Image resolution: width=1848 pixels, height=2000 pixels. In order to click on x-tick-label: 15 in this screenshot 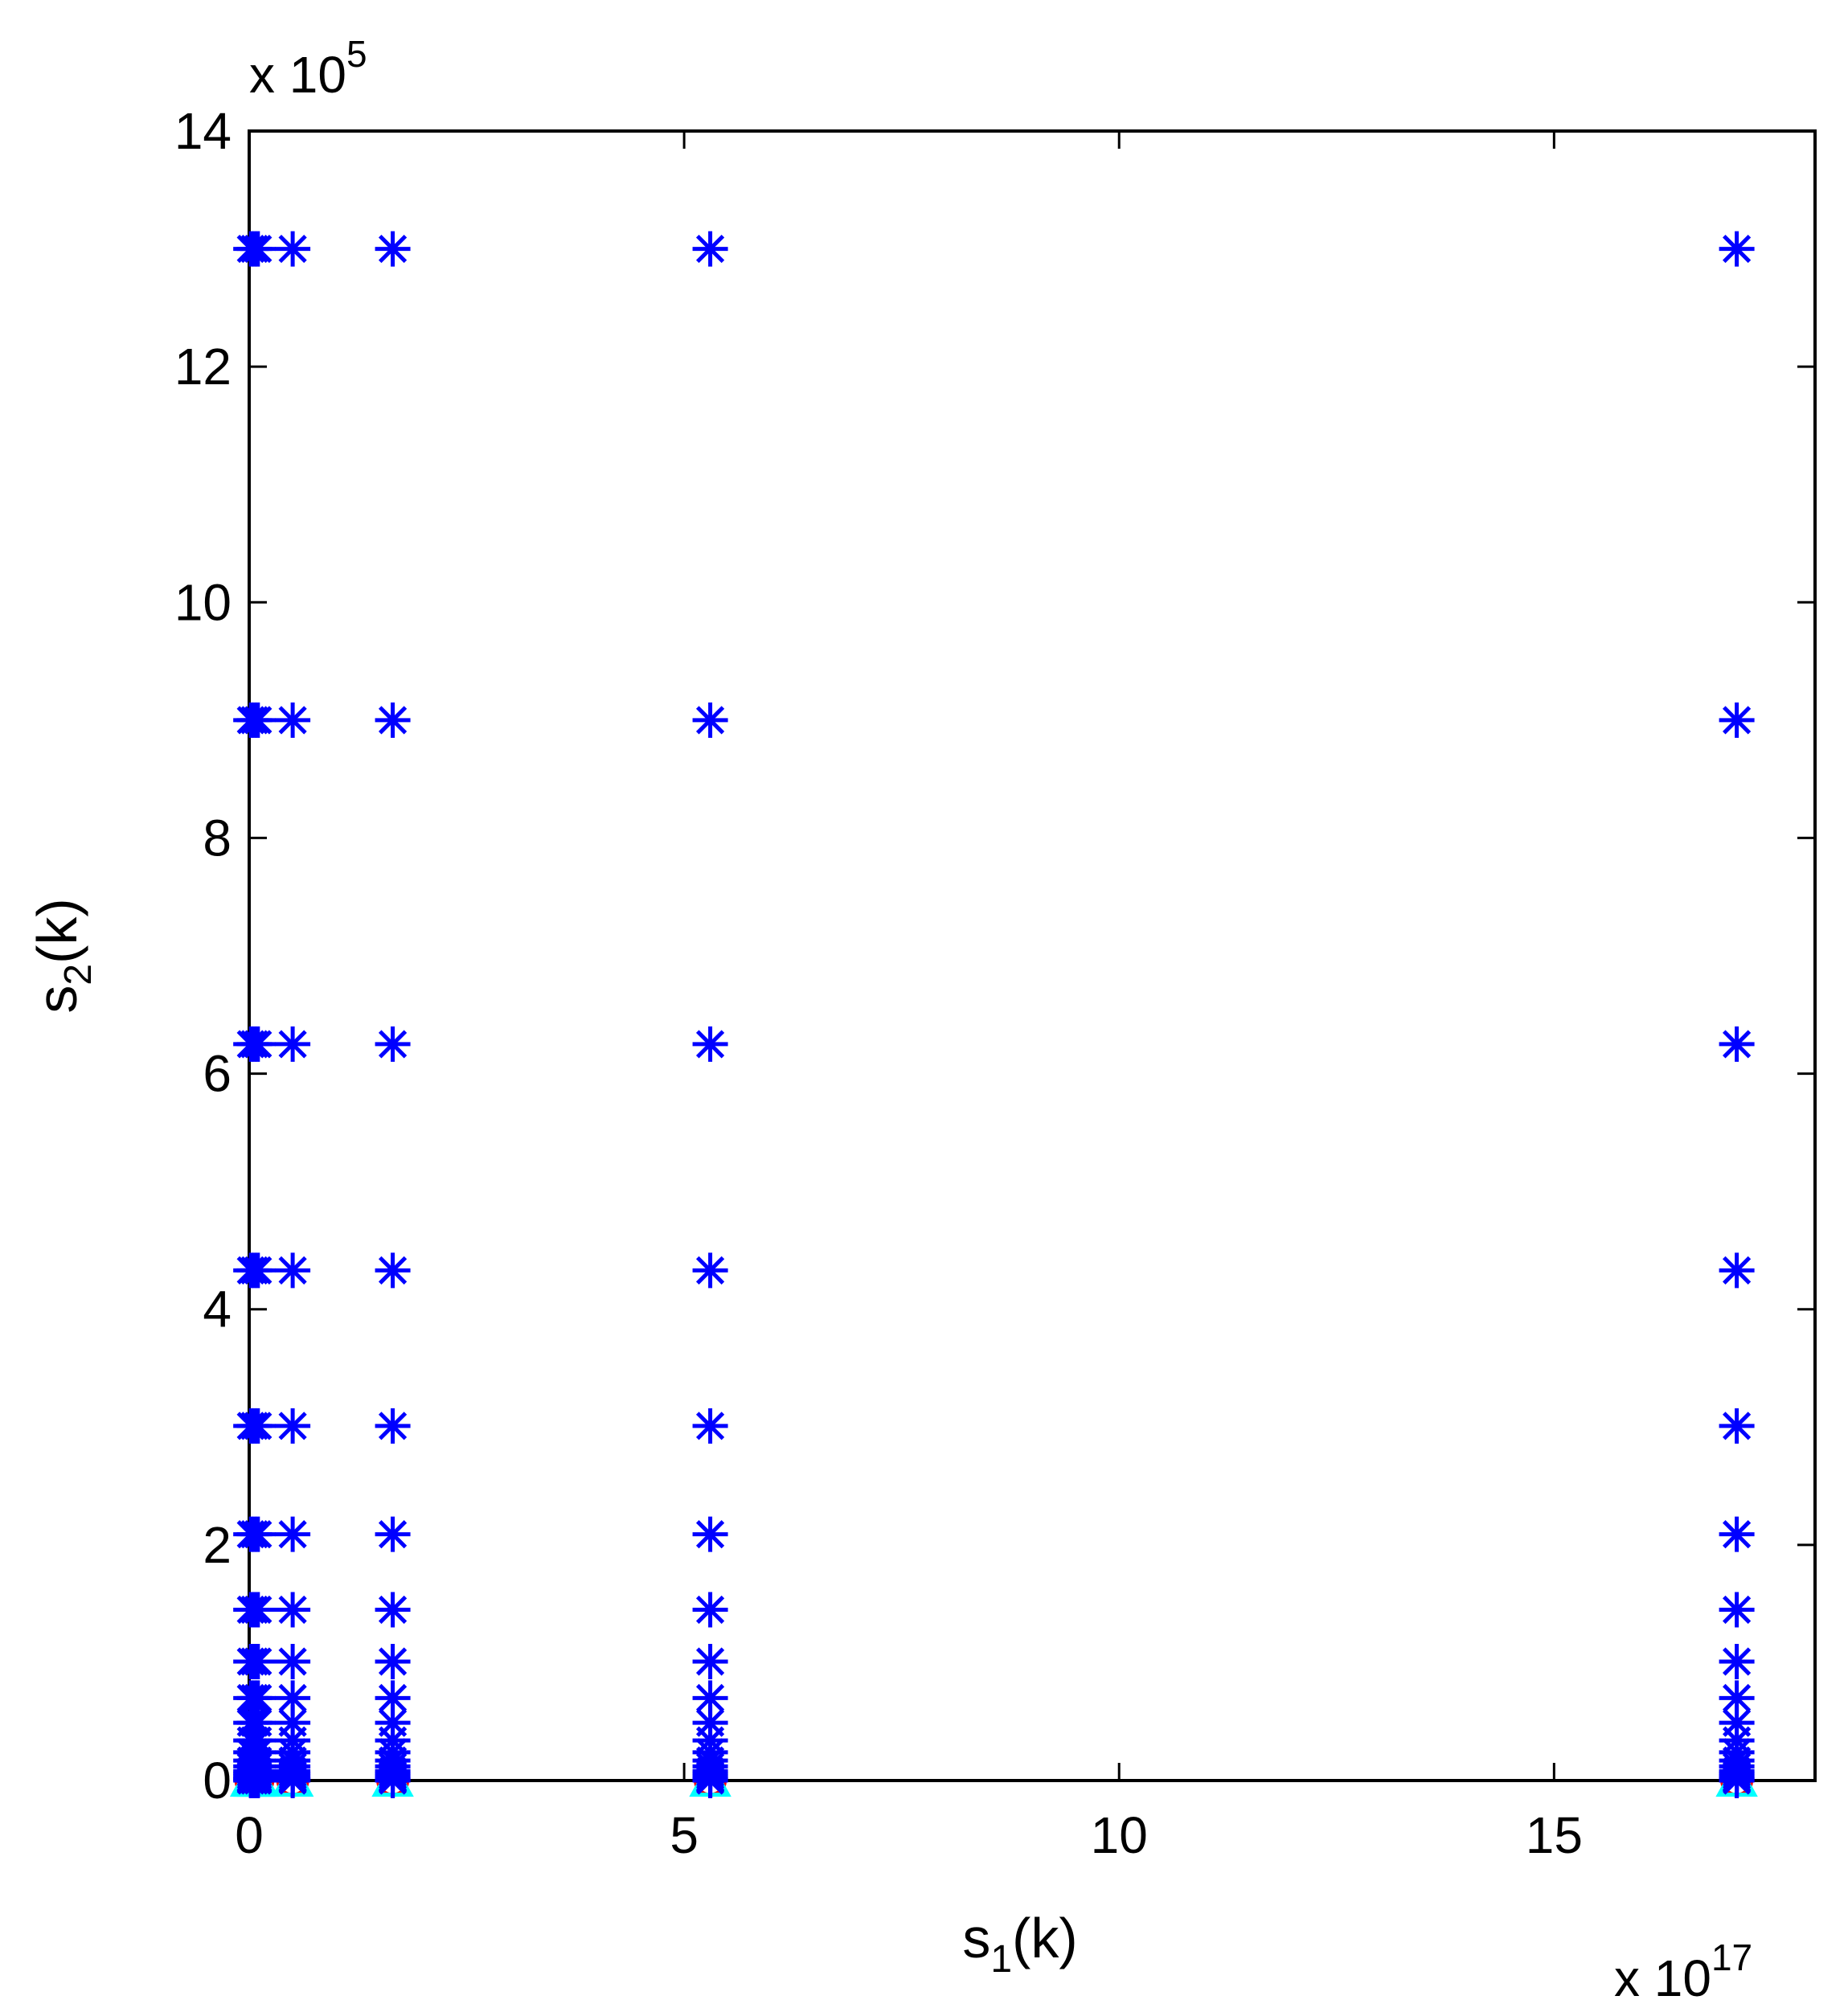, I will do `click(1554, 1835)`.